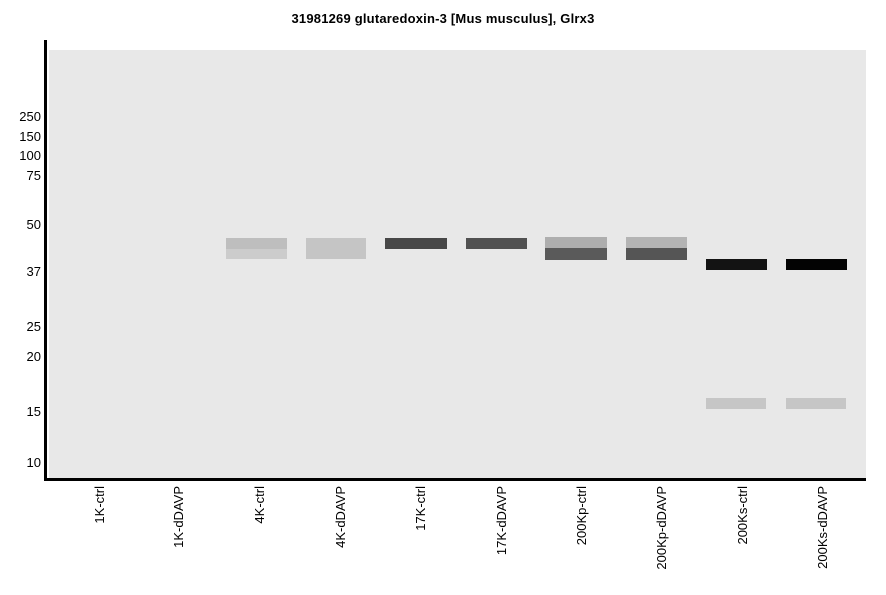 This screenshot has height=595, width=886. What do you see at coordinates (420, 508) in the screenshot?
I see `lane-label: 17K-ctrl` at bounding box center [420, 508].